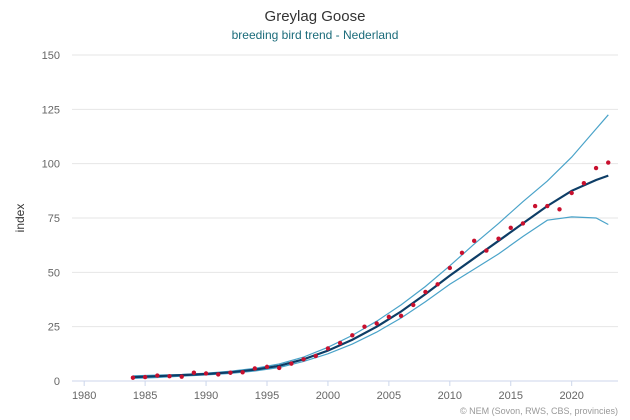 The height and width of the screenshot is (420, 630). Describe the element at coordinates (328, 396) in the screenshot. I see `x-tick-label: 2000` at that location.